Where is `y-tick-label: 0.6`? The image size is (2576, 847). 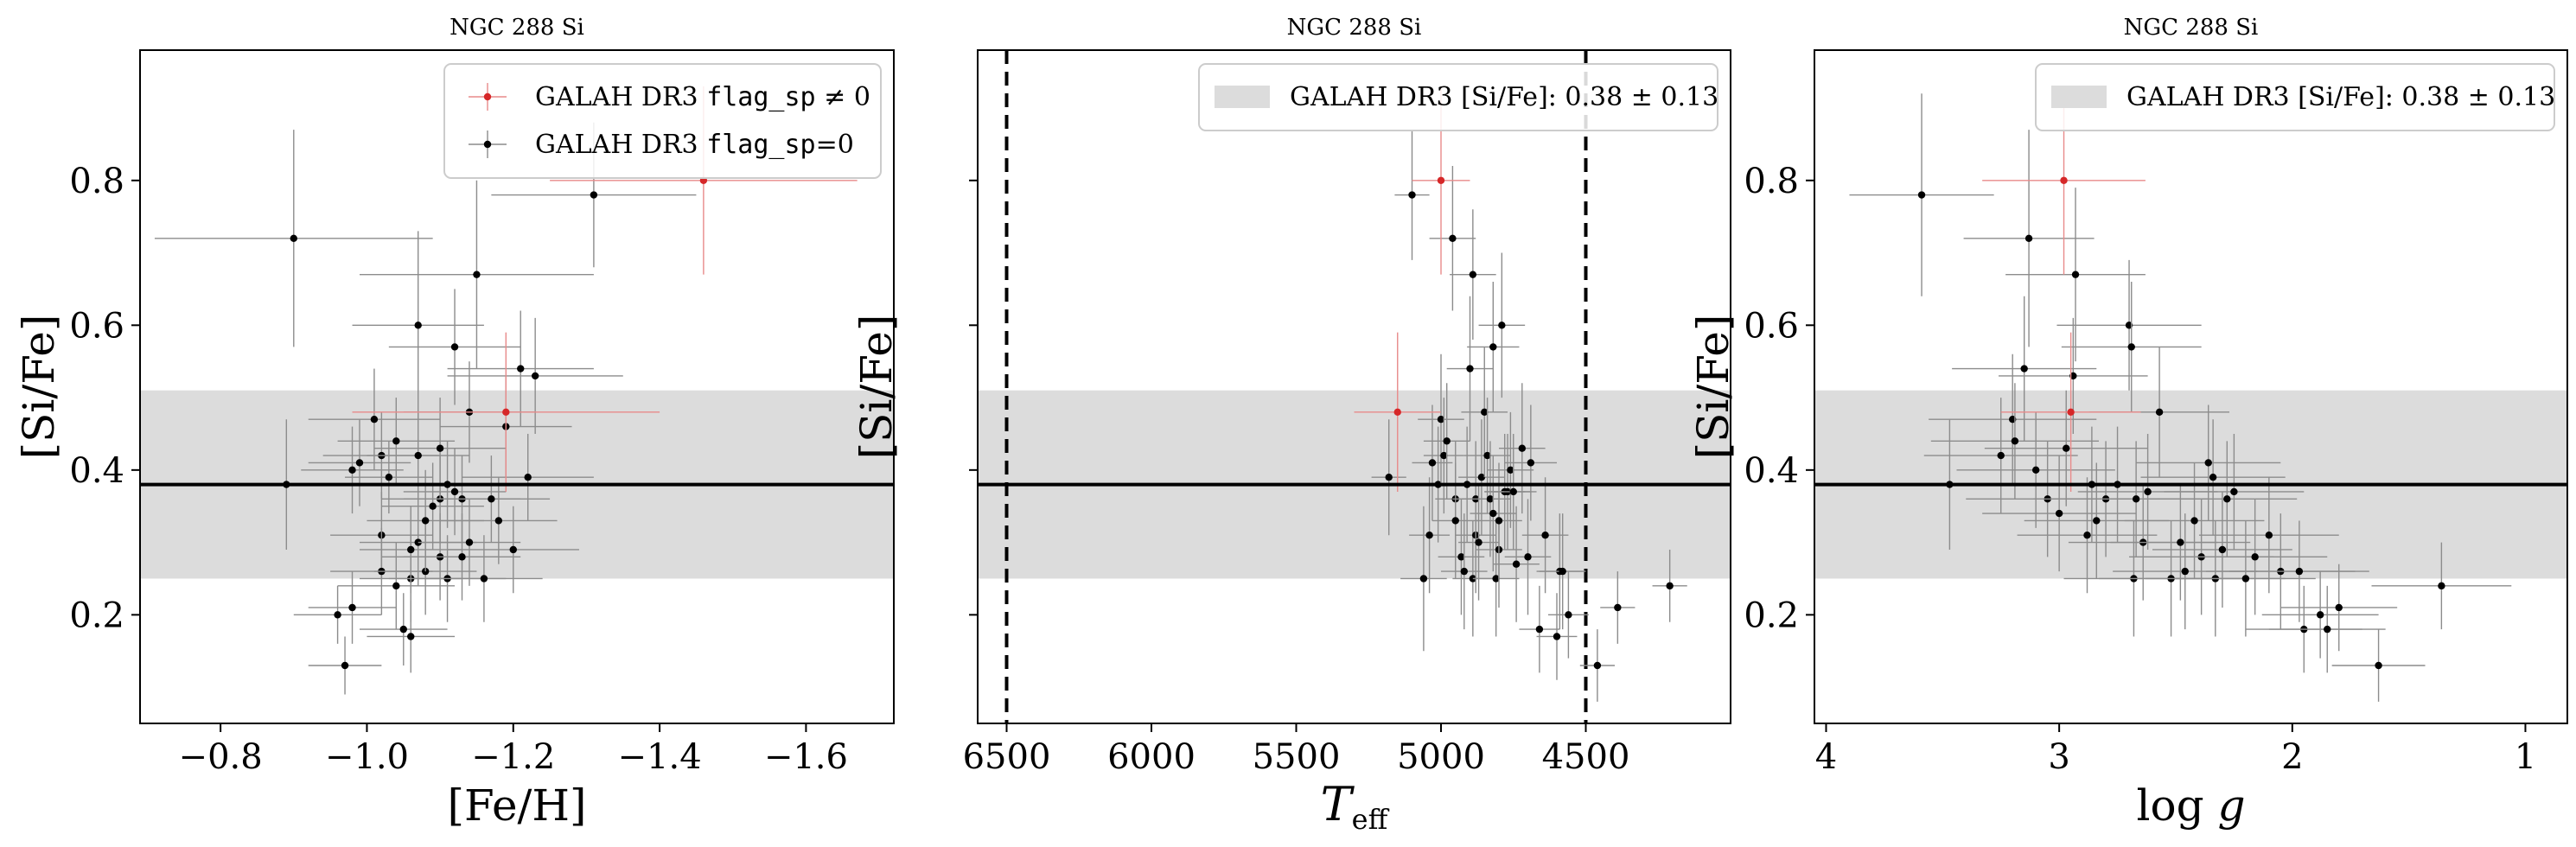
y-tick-label: 0.6 is located at coordinates (96, 326).